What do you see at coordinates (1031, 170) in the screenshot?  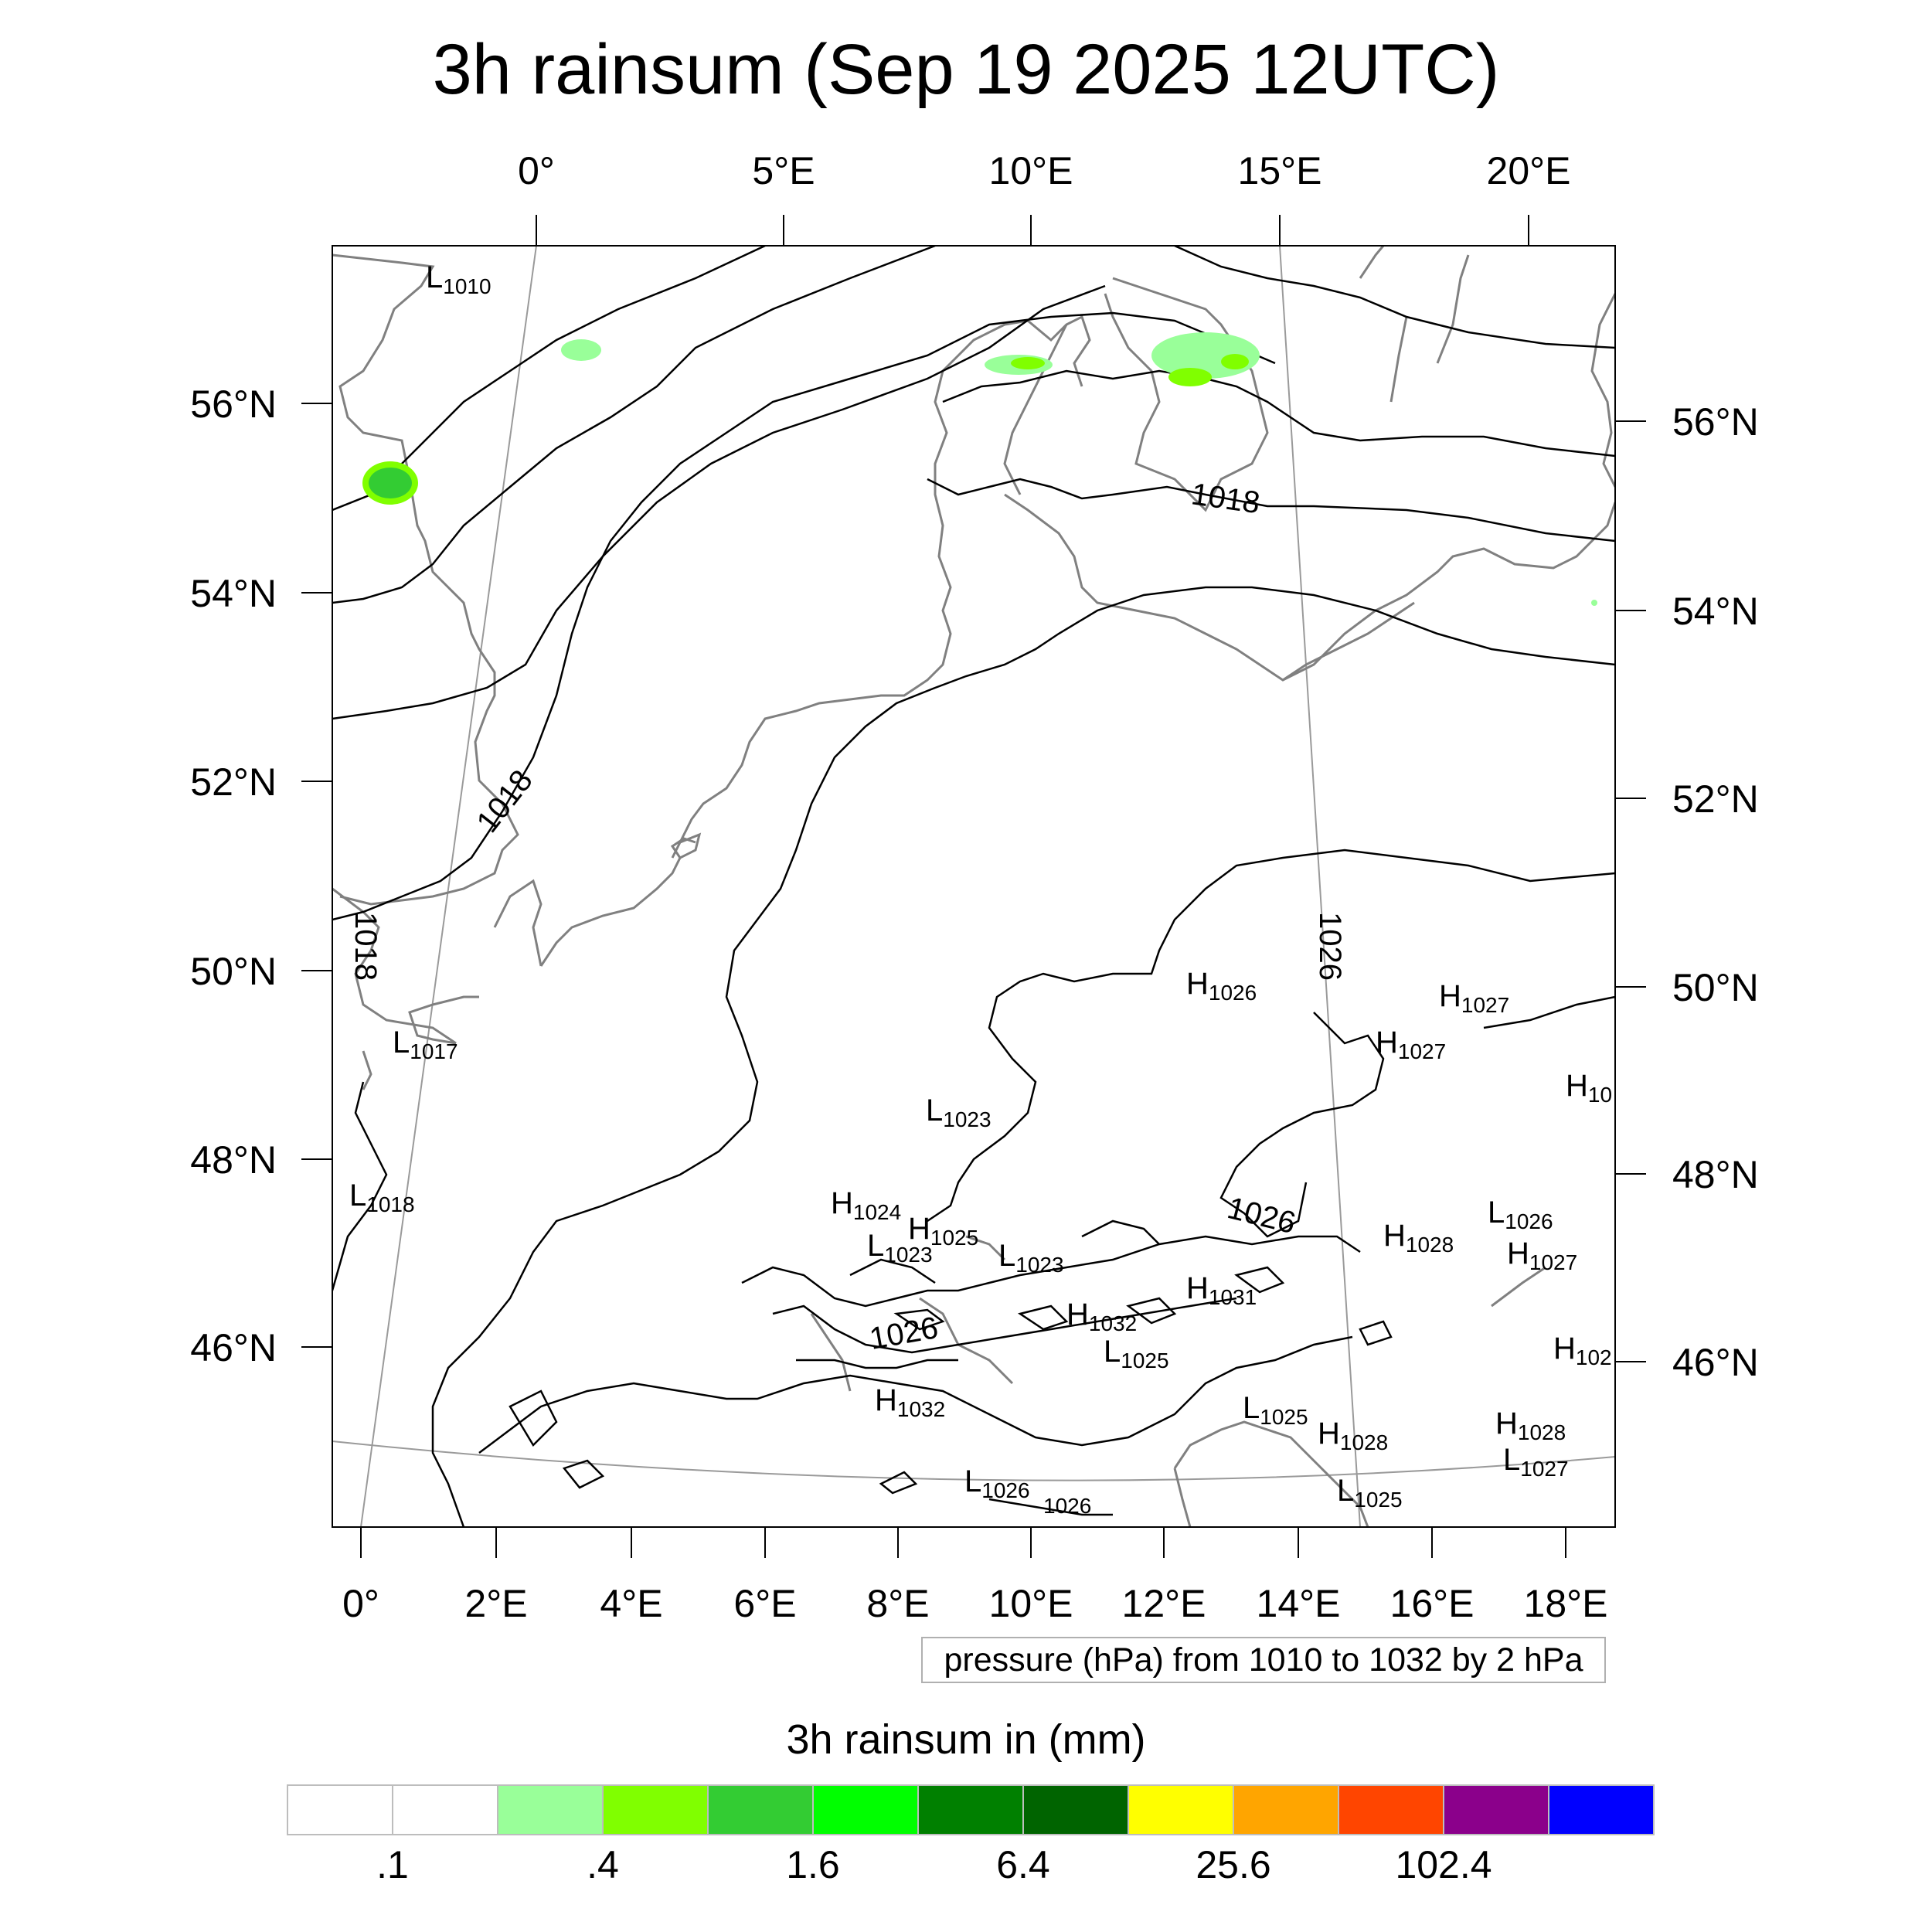 I see `top-lon-label: 10°E` at bounding box center [1031, 170].